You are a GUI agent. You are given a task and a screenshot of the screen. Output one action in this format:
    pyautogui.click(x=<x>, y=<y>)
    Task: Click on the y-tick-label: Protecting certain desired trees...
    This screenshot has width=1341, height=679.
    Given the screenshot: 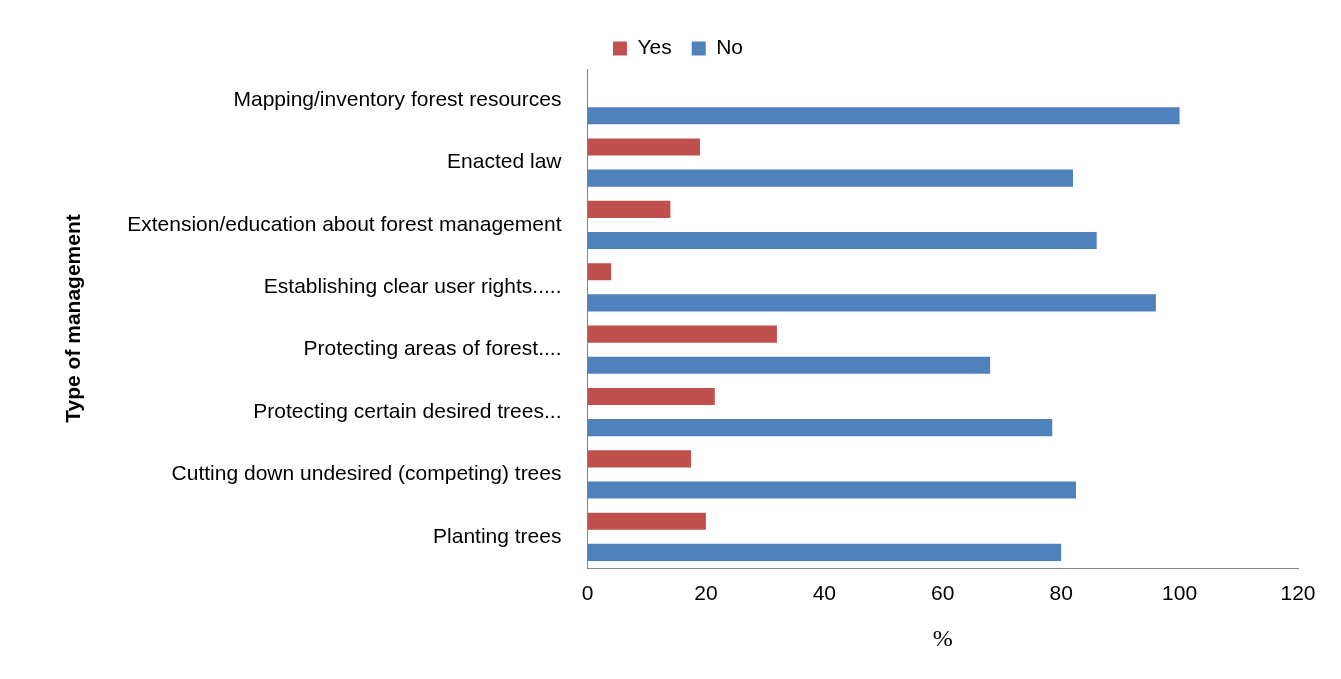 What is the action you would take?
    pyautogui.click(x=407, y=410)
    